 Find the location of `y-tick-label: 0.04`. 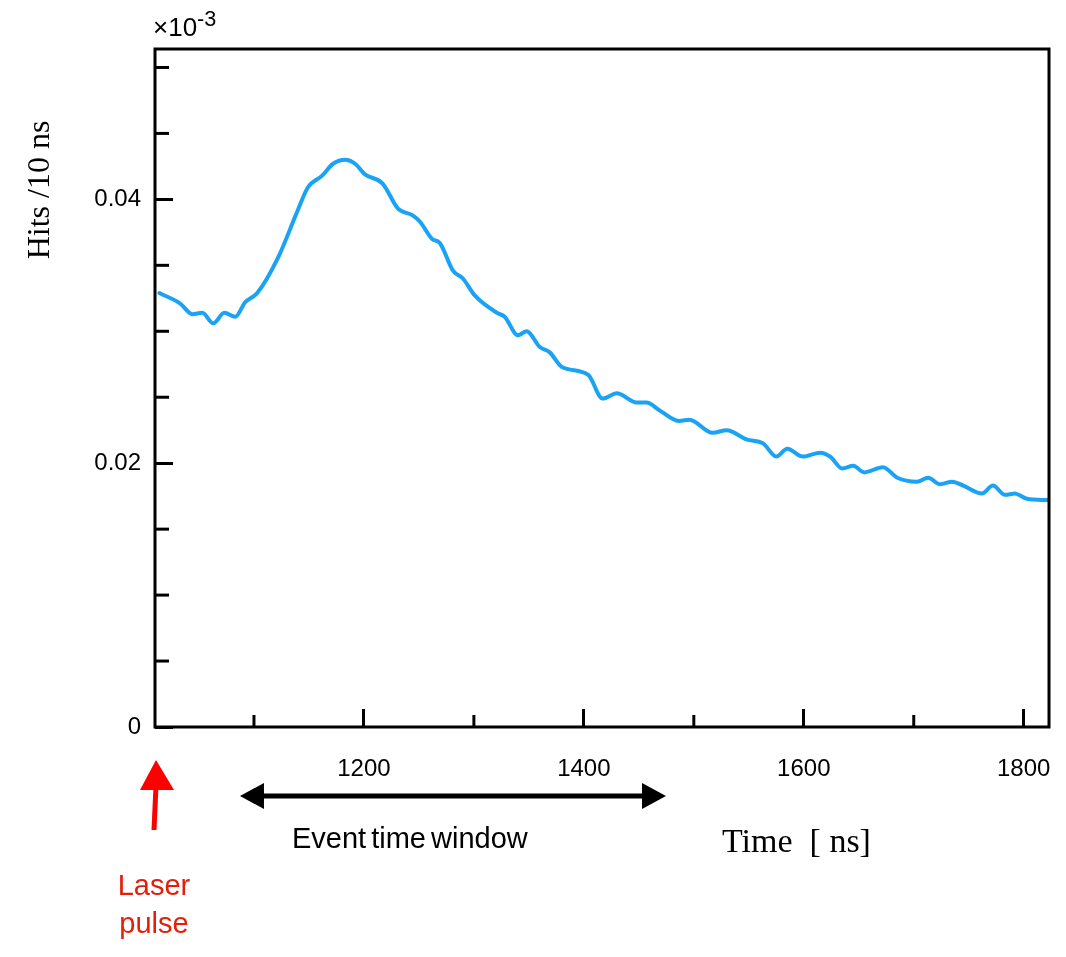

y-tick-label: 0.04 is located at coordinates (117, 197).